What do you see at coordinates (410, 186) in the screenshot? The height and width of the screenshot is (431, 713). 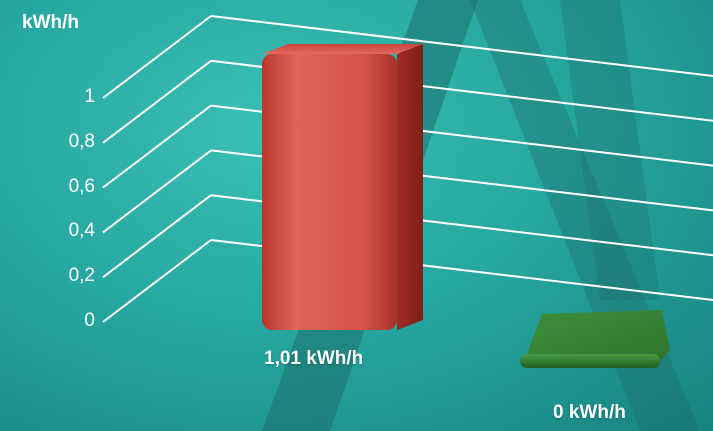 I see `bar-1-side` at bounding box center [410, 186].